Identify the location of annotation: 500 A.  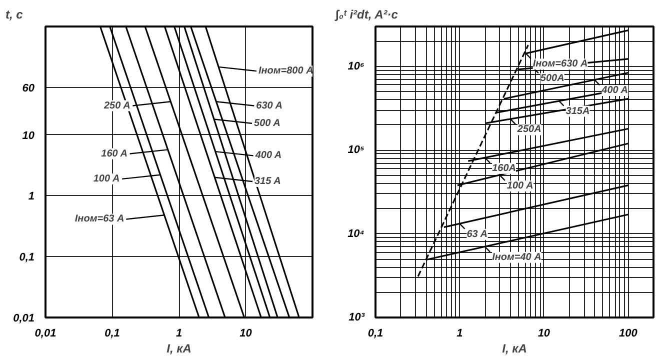
(267, 123).